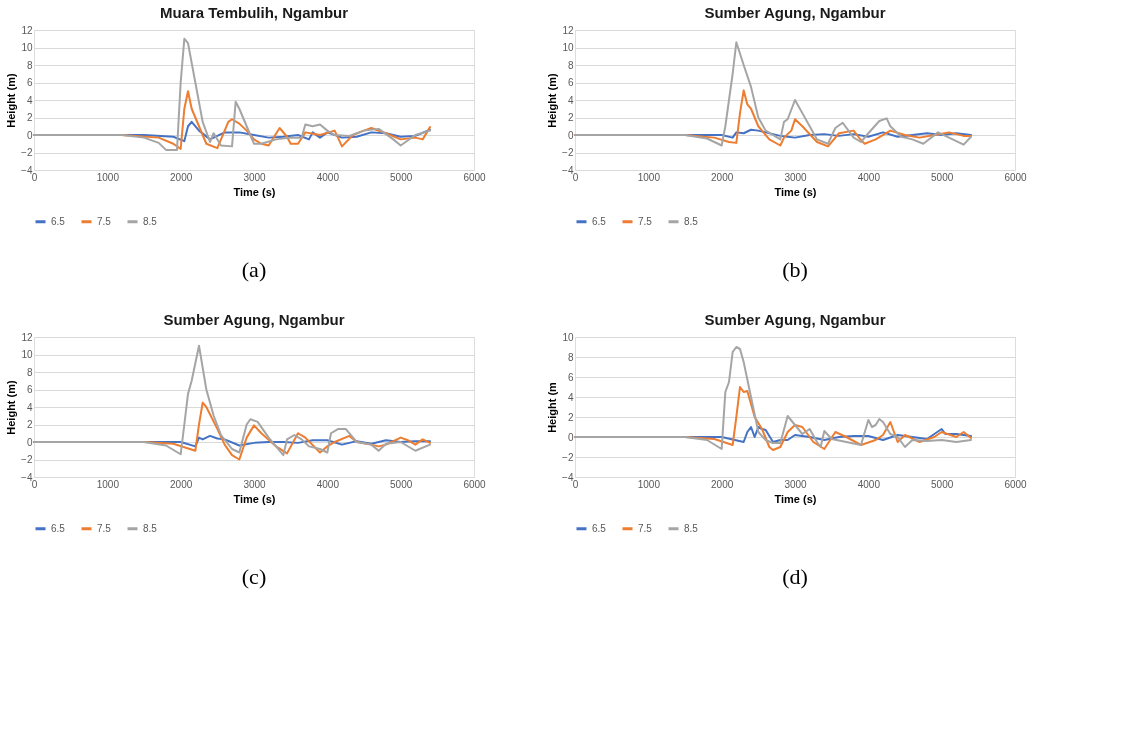 Image resolution: width=1137 pixels, height=745 pixels. What do you see at coordinates (254, 12) in the screenshot?
I see `chart-title: Muara Tembulih, Ngambur` at bounding box center [254, 12].